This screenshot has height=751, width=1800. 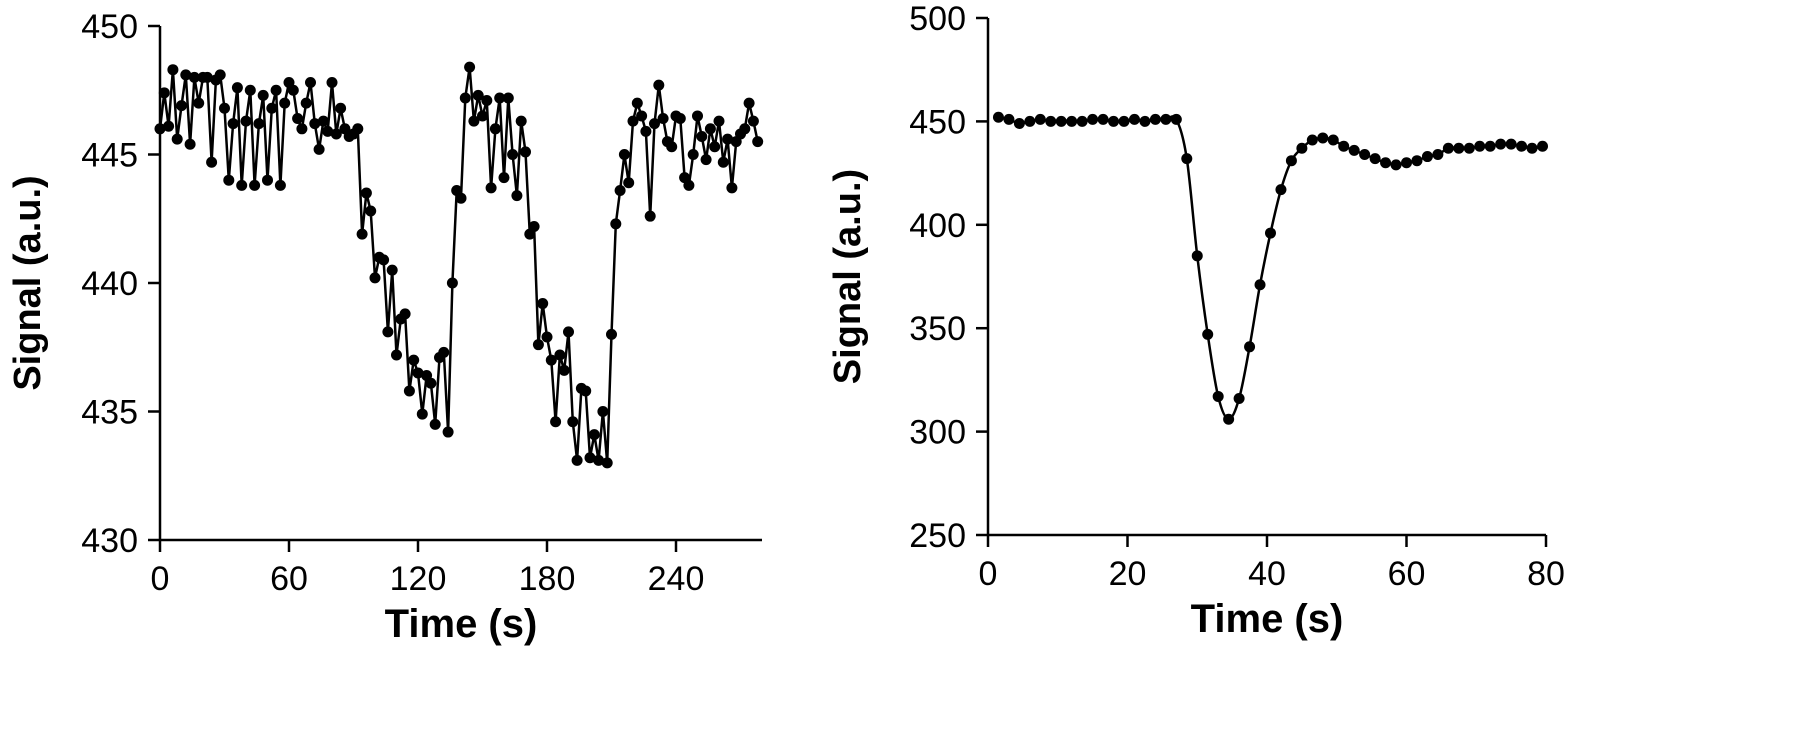 What do you see at coordinates (109, 413) in the screenshot?
I see `chart-left-y-tick-label: 435` at bounding box center [109, 413].